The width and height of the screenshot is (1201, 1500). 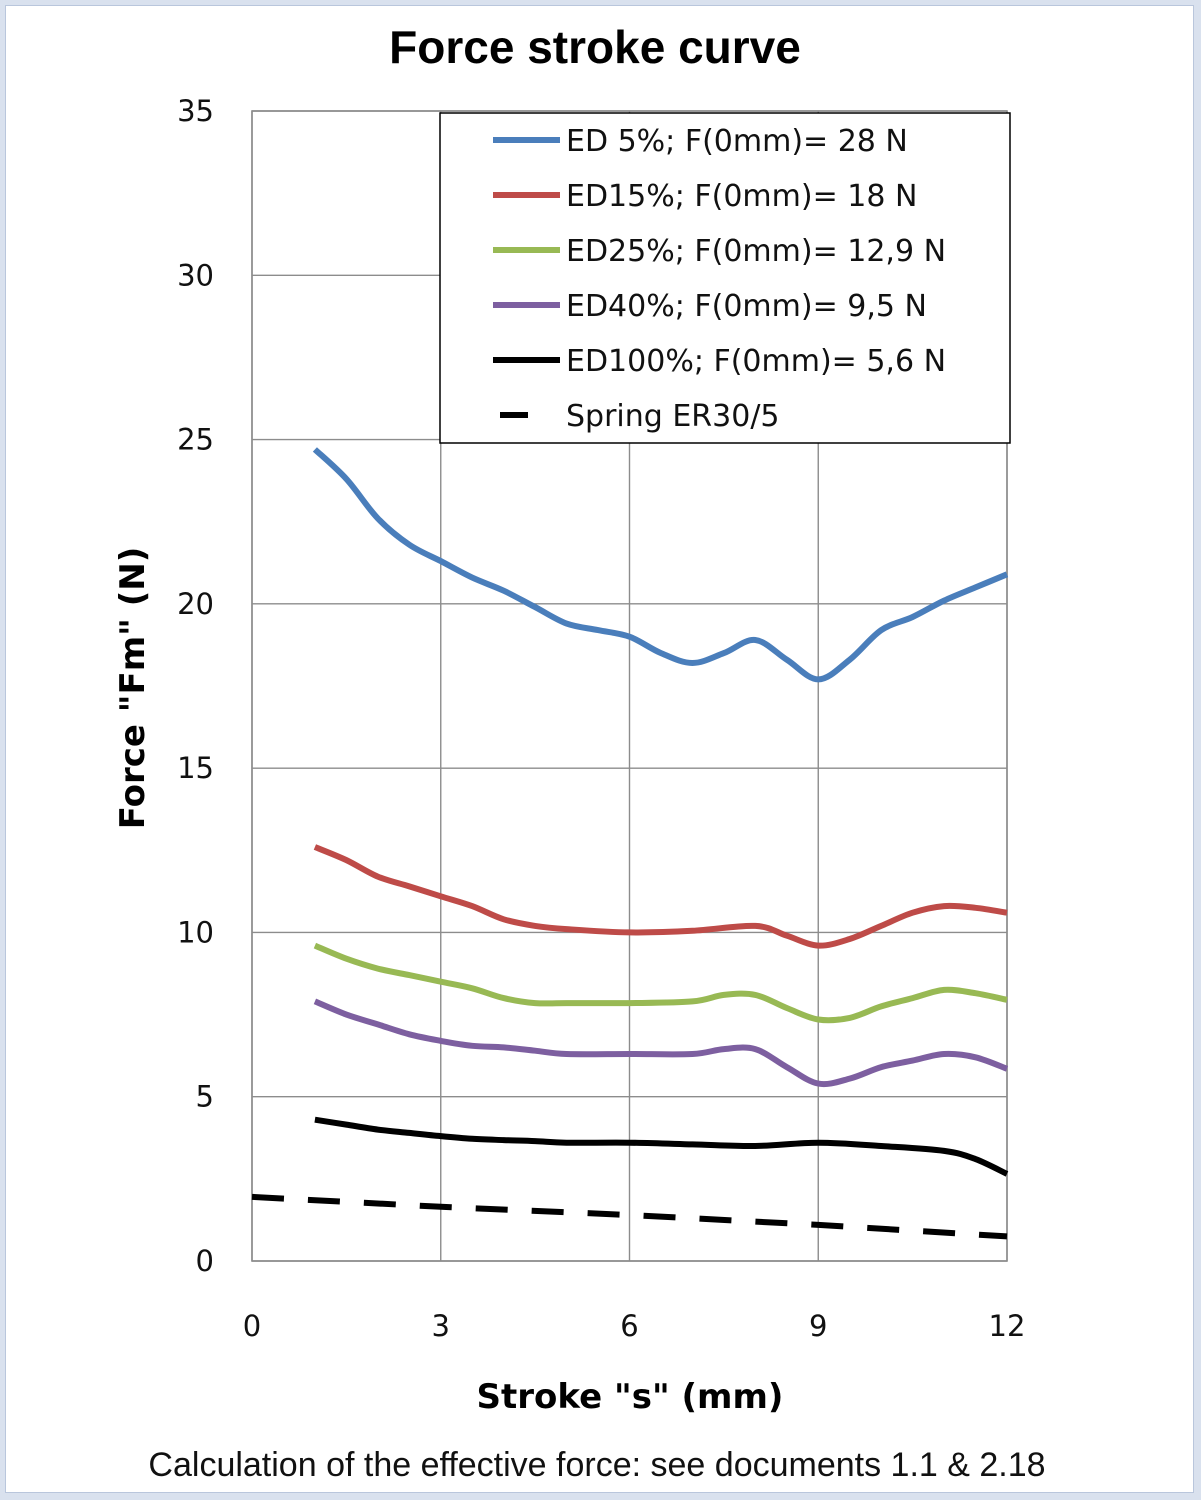 What do you see at coordinates (673, 416) in the screenshot?
I see `legend-label: Spring ER30/5` at bounding box center [673, 416].